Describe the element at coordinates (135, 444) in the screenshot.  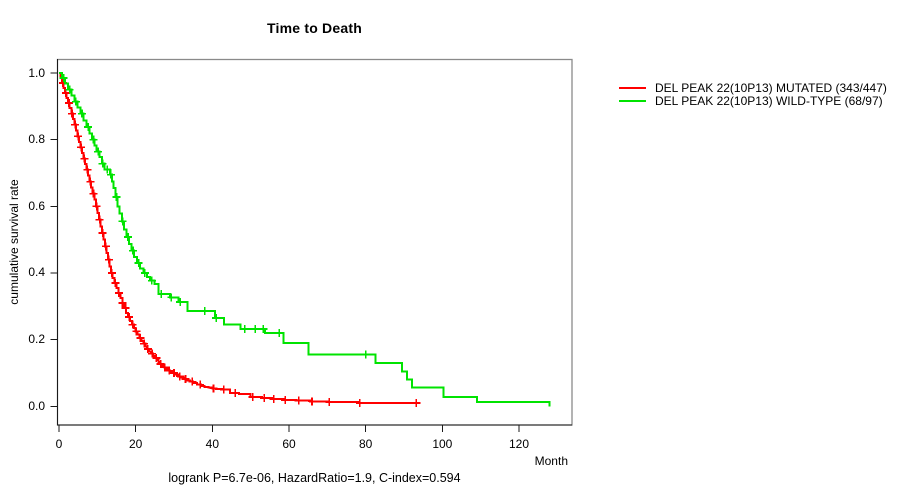
I see `x-tick-label: 20` at that location.